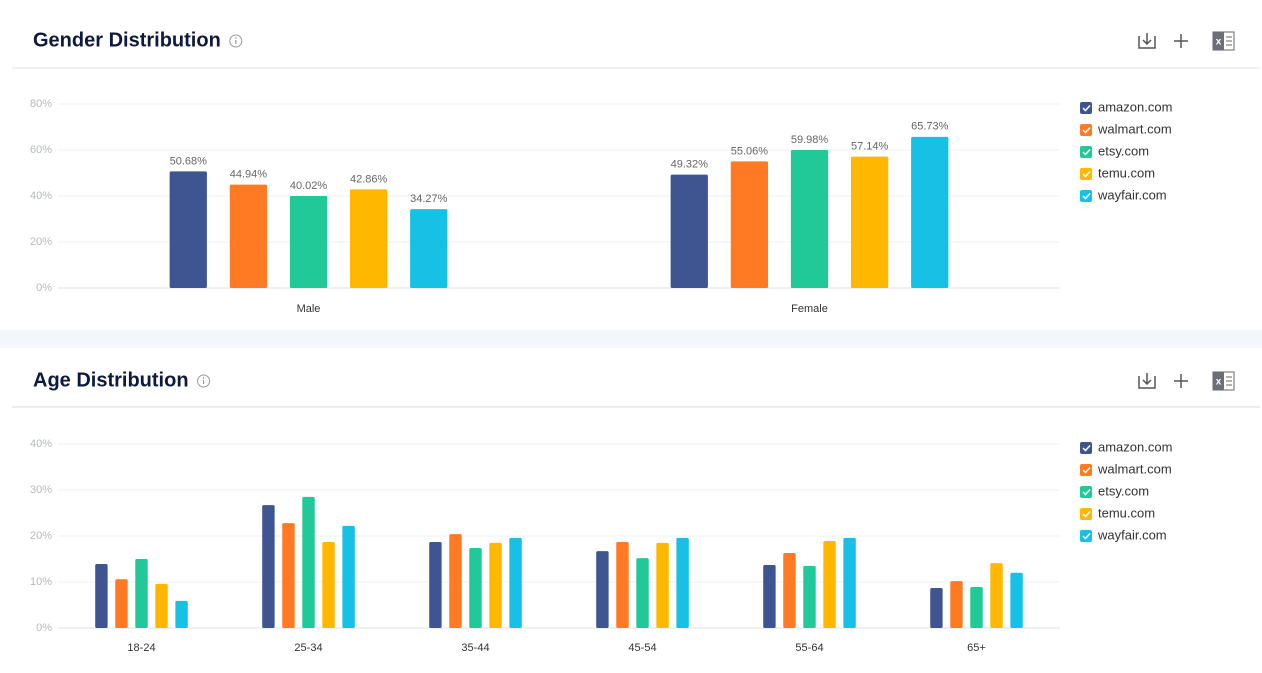  Describe the element at coordinates (809, 309) in the screenshot. I see `x-tick-label: Female` at that location.